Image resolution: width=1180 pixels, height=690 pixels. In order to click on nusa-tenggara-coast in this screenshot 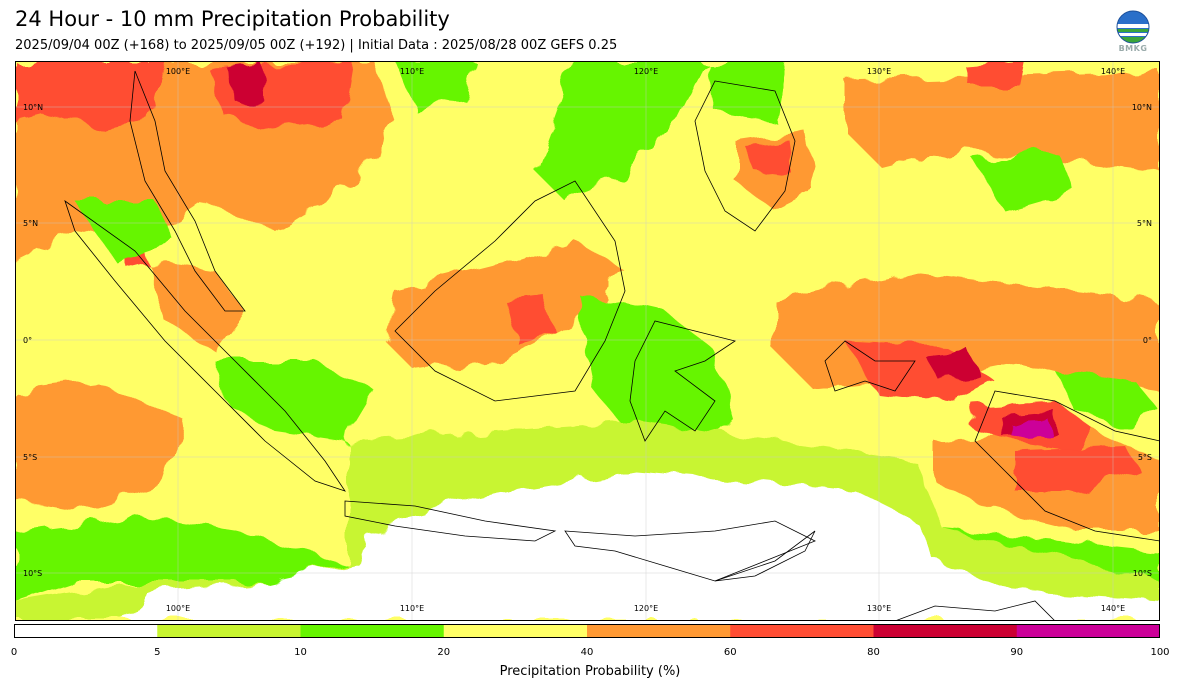, I will do `click(690, 551)`.